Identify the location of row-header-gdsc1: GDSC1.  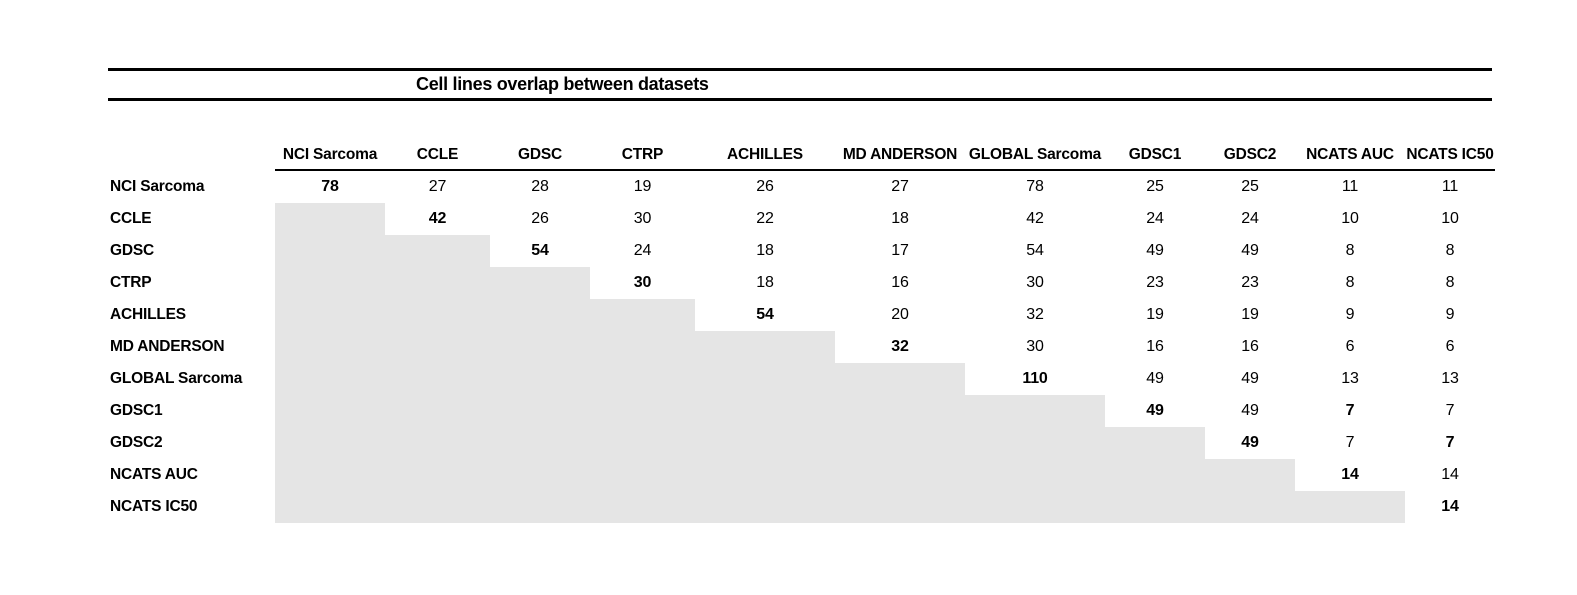
(136, 410).